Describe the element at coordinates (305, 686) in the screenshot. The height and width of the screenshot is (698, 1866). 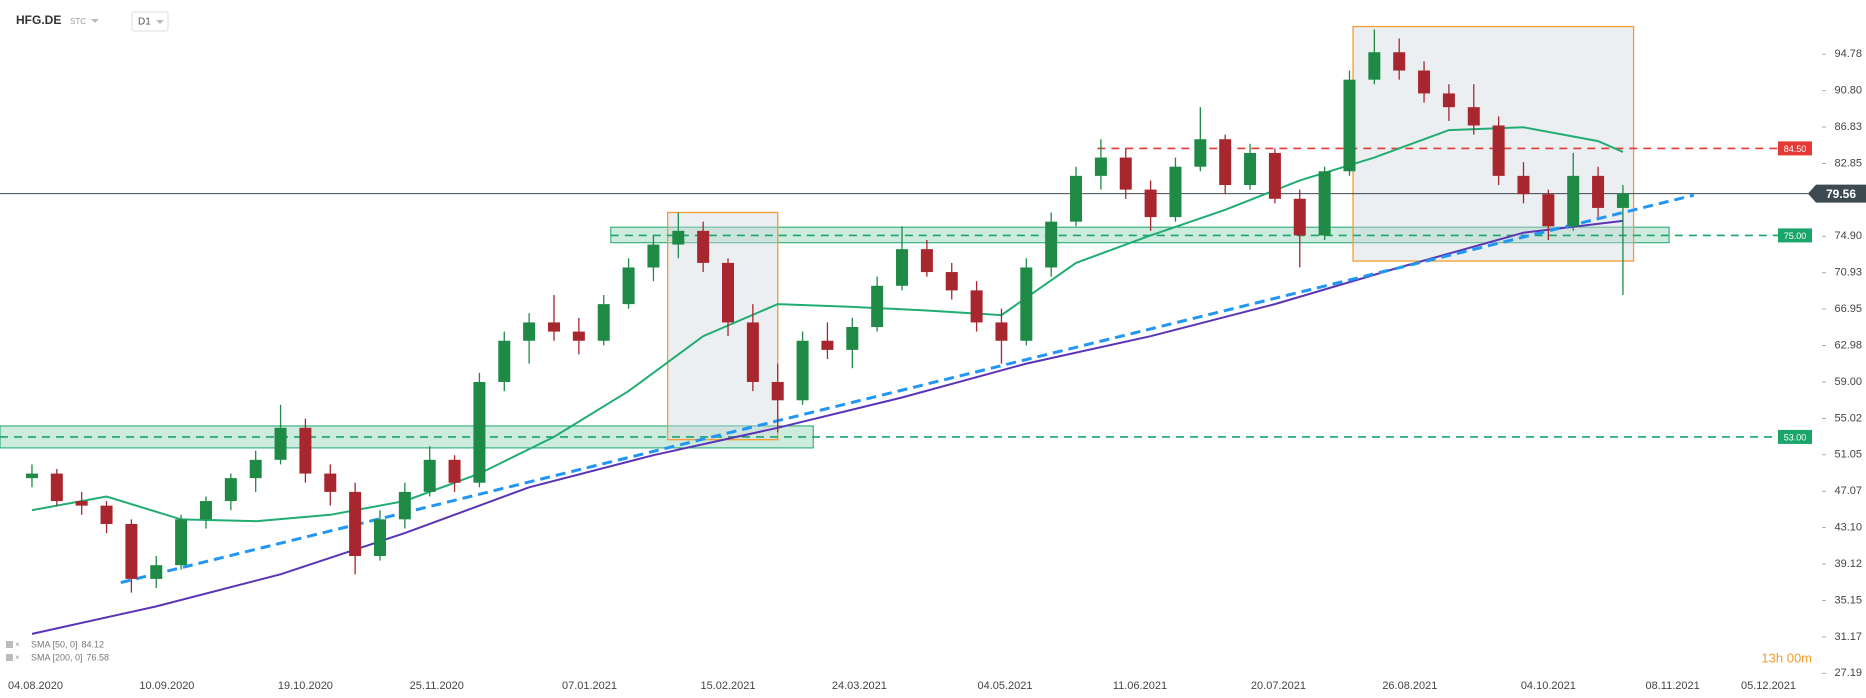
I see `x-tick-label: 19.10.2020` at that location.